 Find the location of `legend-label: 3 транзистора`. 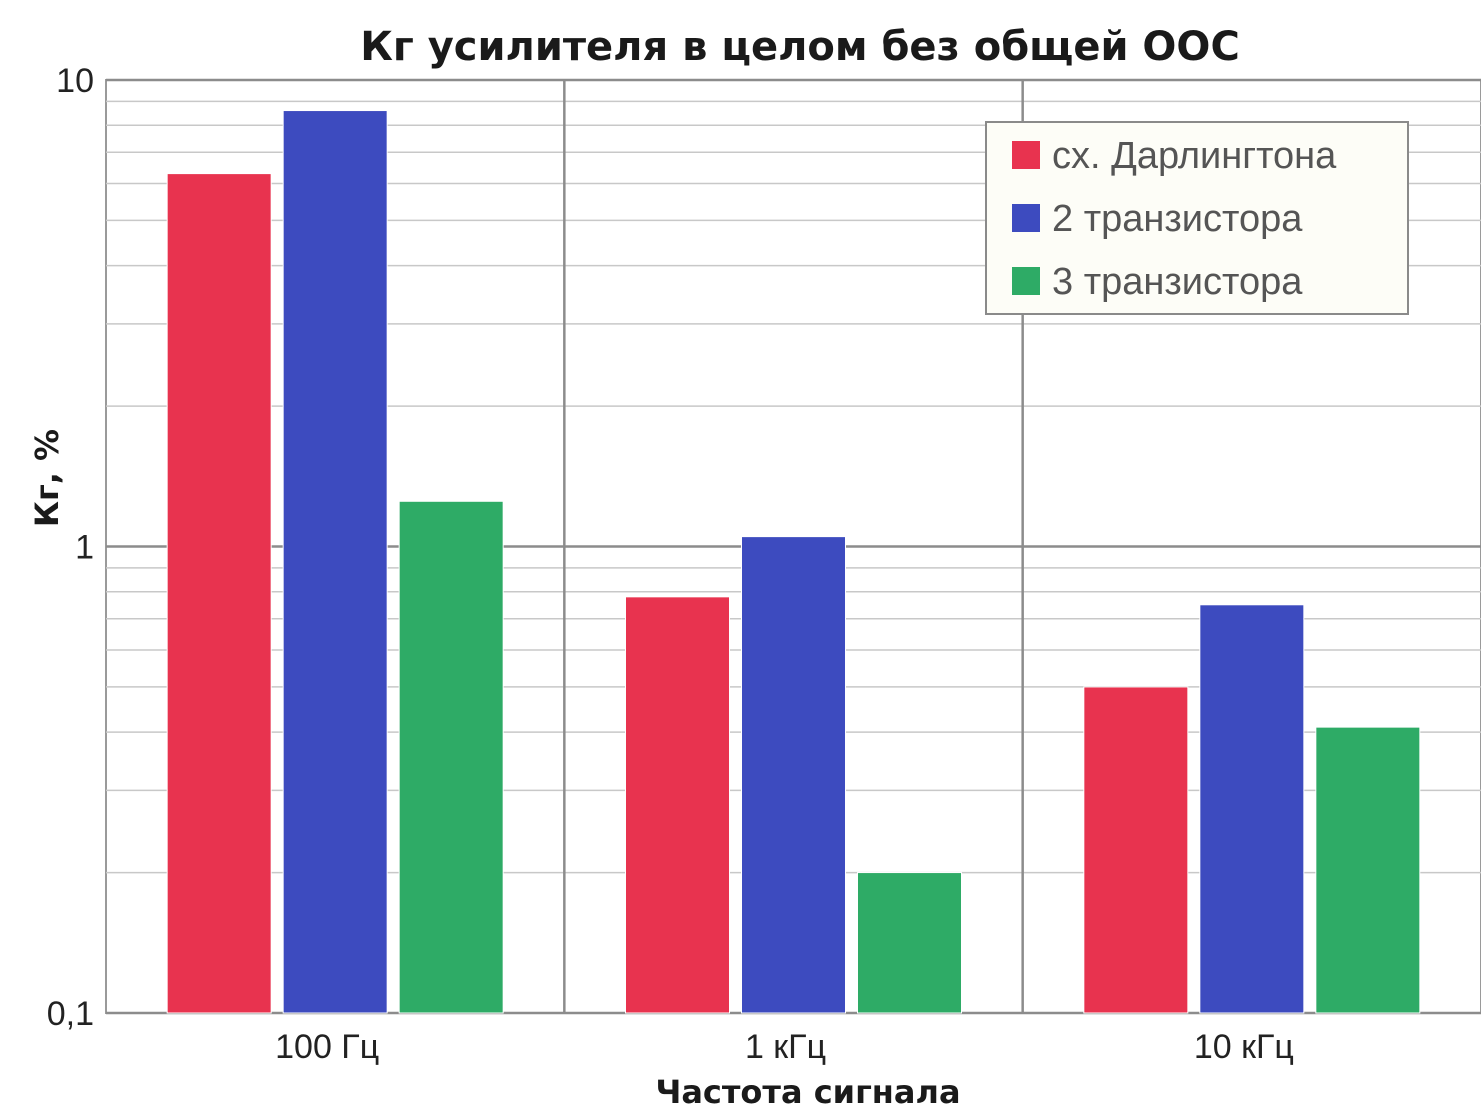

legend-label: 3 транзистора is located at coordinates (1177, 282).